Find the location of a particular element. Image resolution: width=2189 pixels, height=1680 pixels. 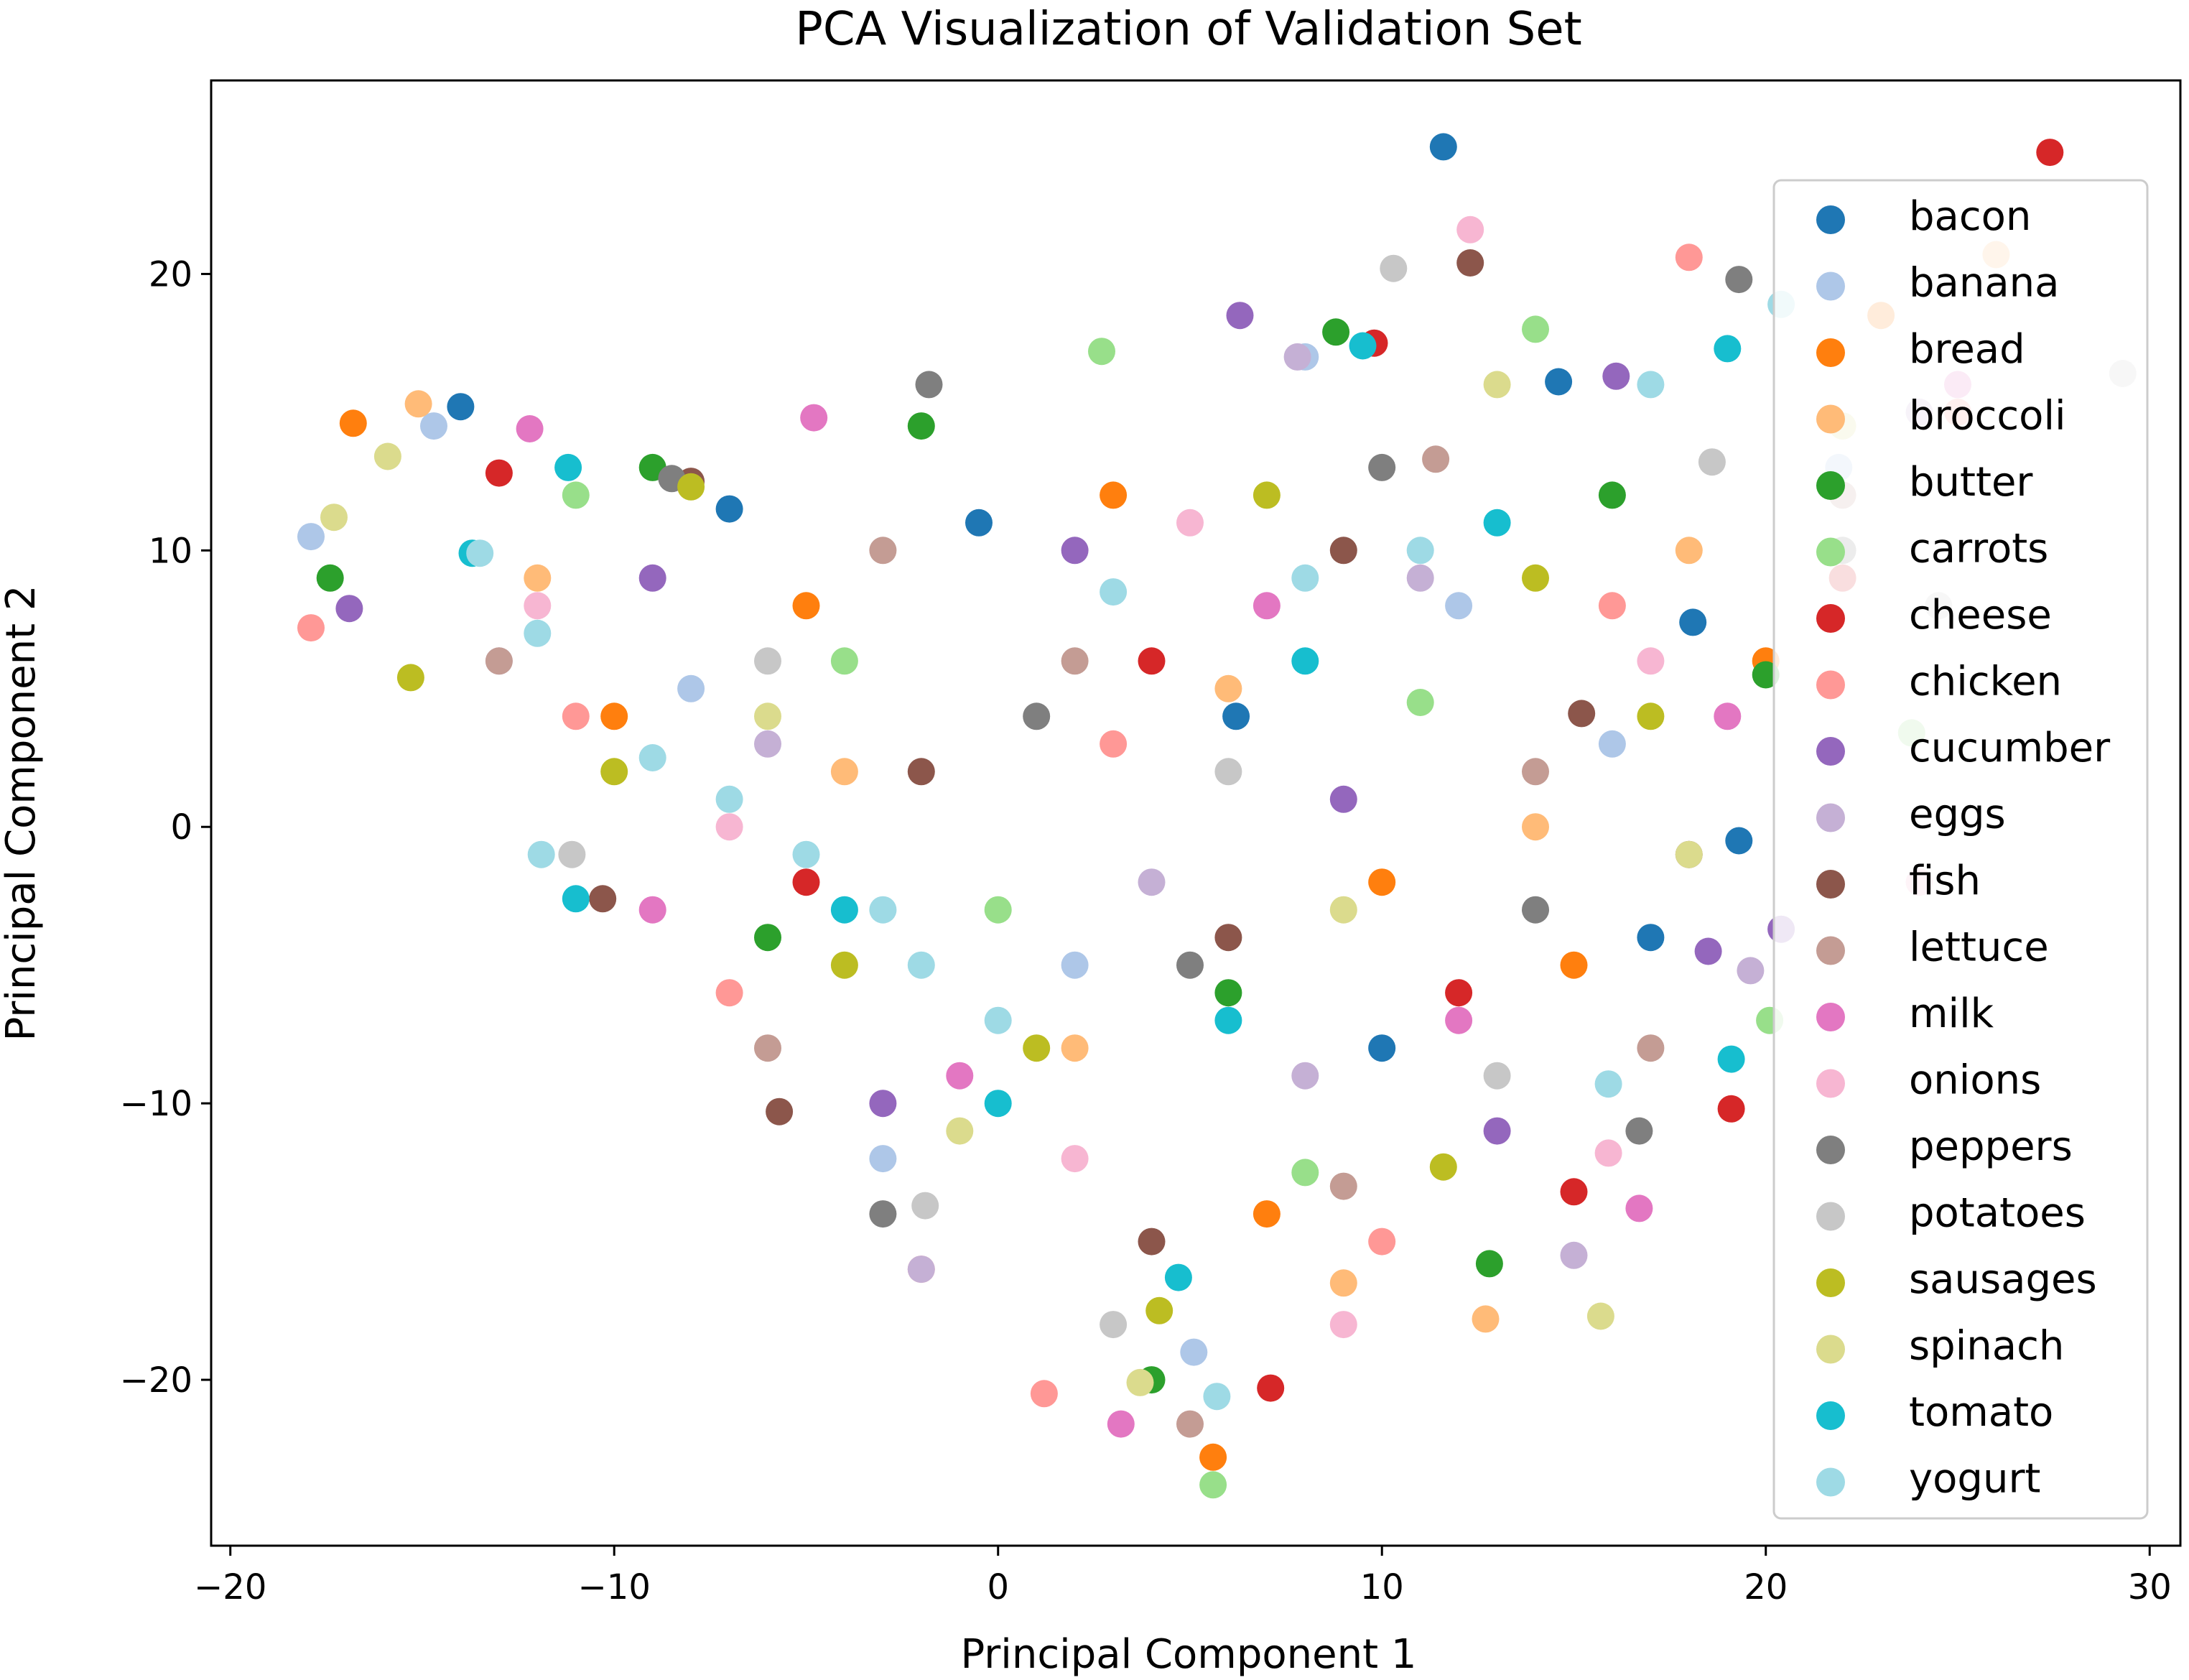

legend-label-milk: milk is located at coordinates (1951, 1013).